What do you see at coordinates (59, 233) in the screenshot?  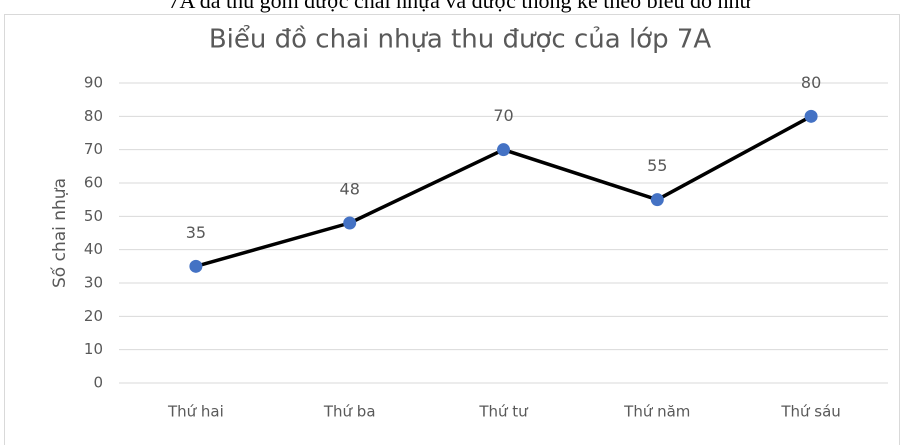 I see `y-axis-title: Số chai nhựa` at bounding box center [59, 233].